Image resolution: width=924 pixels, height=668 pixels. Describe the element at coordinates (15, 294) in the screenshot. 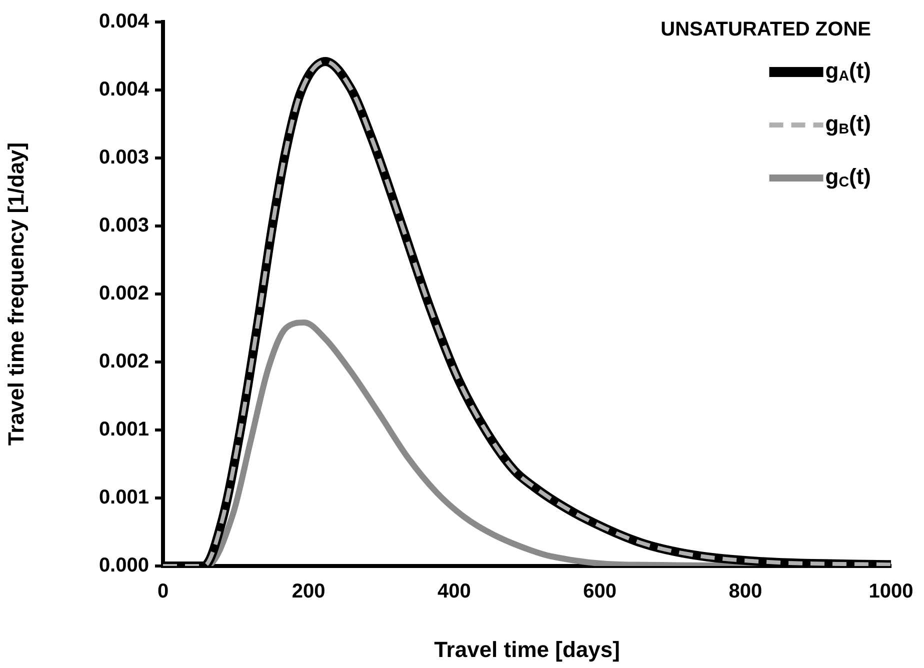

I see `y-axis-title: Travel time frequency [1/day]` at that location.